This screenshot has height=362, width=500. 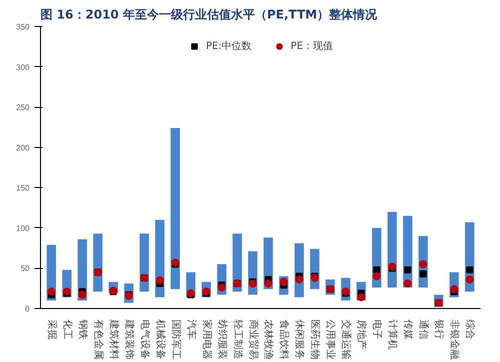 What do you see at coordinates (129, 339) in the screenshot?
I see `x-tick-label: 建筑装饰` at bounding box center [129, 339].